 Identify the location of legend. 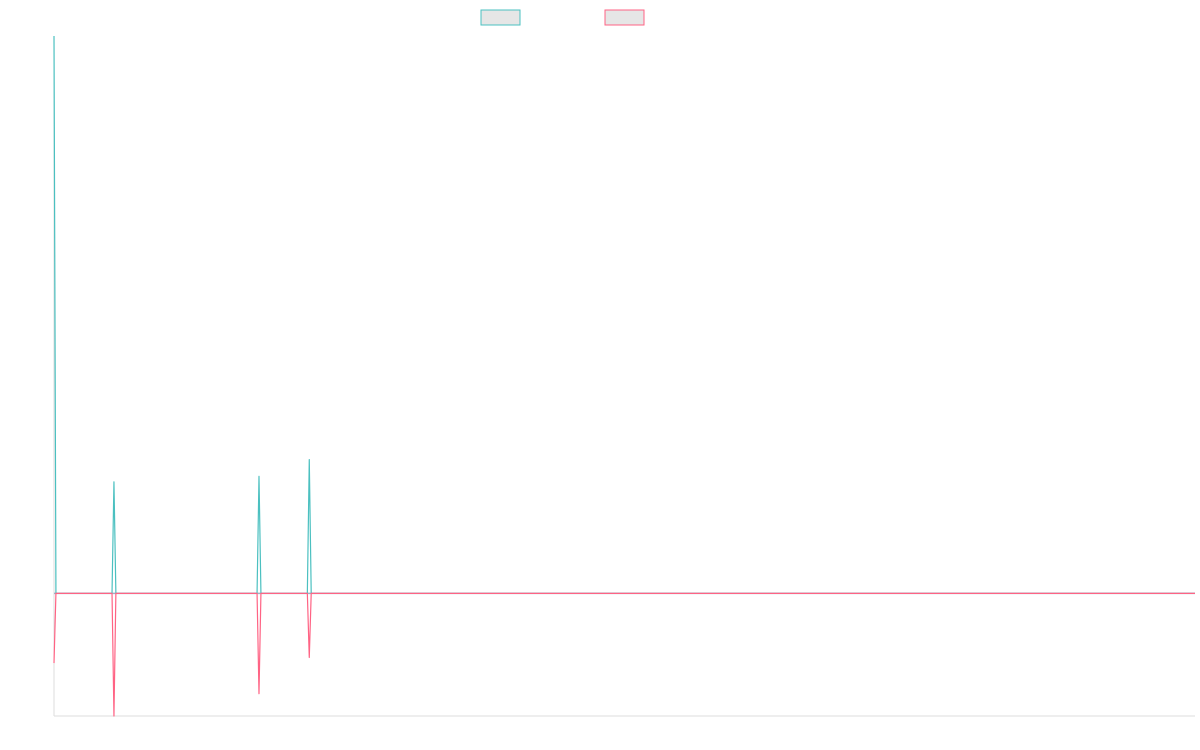
(562, 17).